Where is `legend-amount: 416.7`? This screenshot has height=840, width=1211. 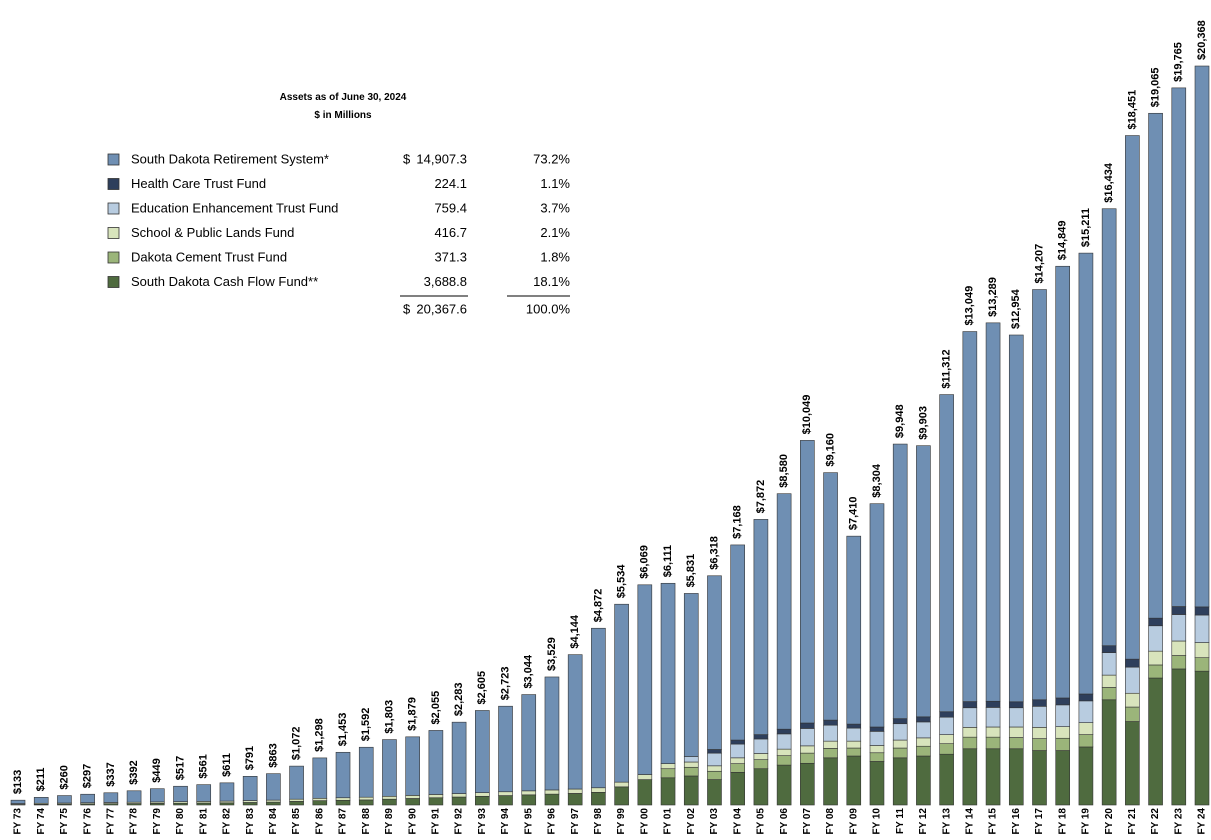
legend-amount: 416.7 is located at coordinates (450, 232).